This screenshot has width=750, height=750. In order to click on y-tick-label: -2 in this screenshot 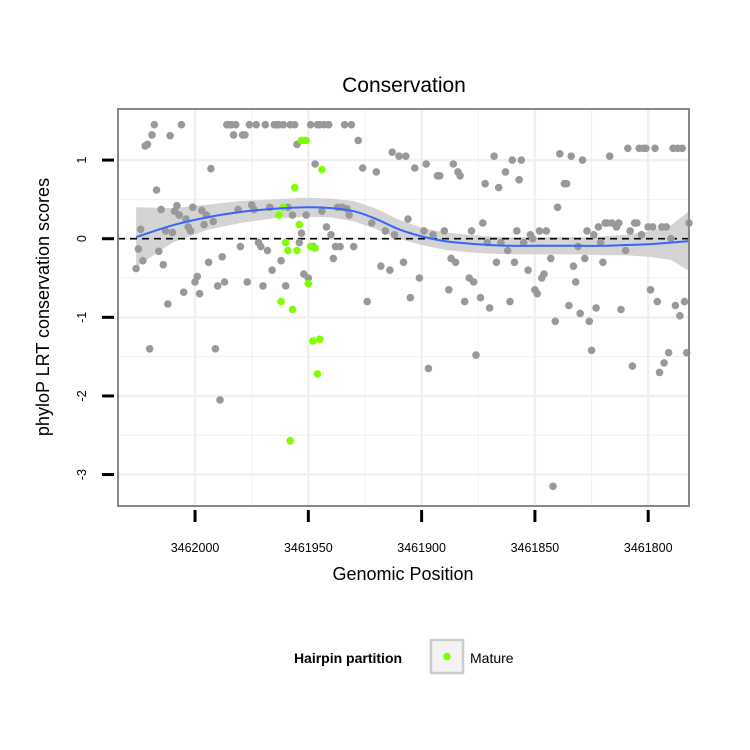, I will do `click(82, 395)`.